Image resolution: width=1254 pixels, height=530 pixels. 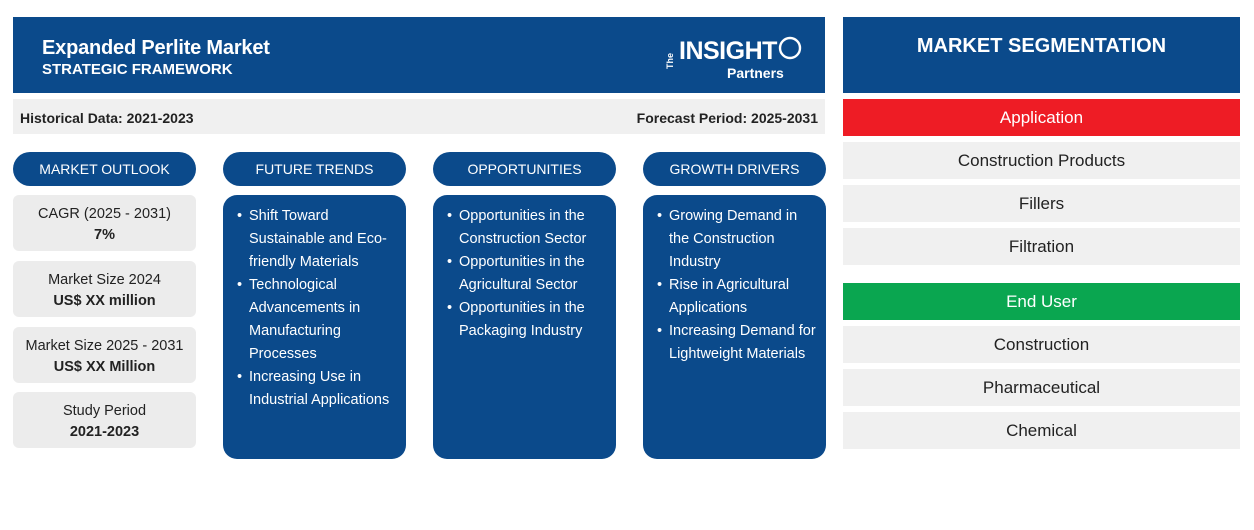 What do you see at coordinates (137, 69) in the screenshot?
I see `report-subtitle: STRATEGIC FRAMEWORK` at bounding box center [137, 69].